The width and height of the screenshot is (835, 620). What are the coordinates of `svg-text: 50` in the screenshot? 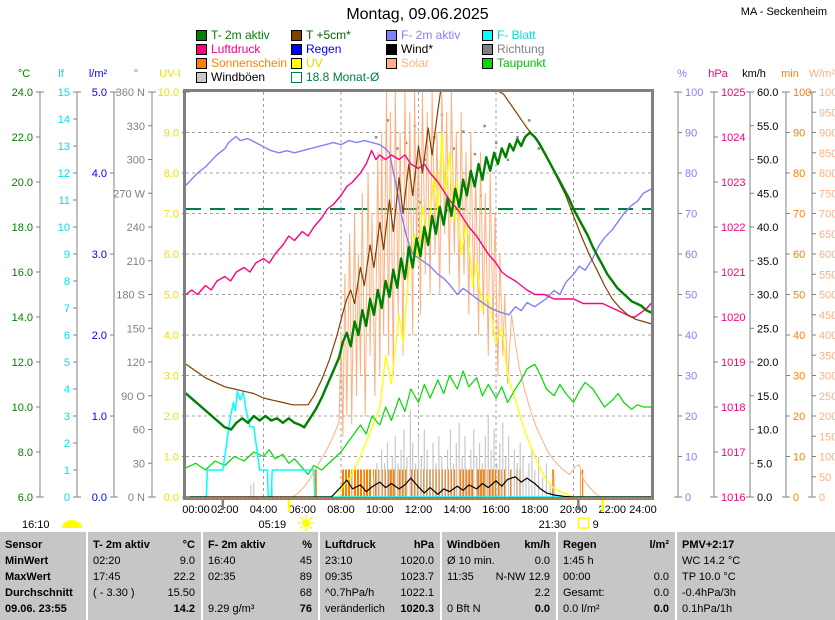 It's located at (691, 296).